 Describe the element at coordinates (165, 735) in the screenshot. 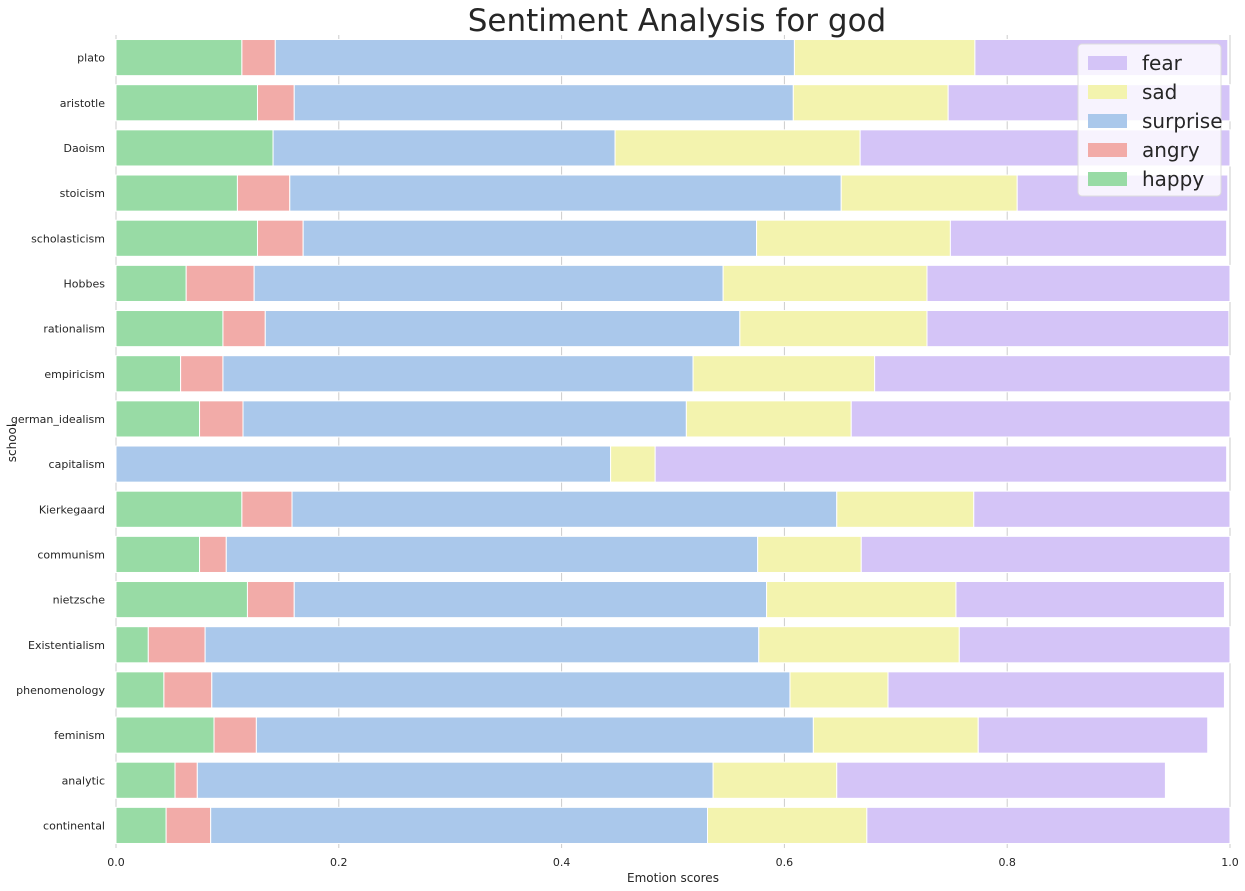

I see `bar-happy-feminism` at that location.